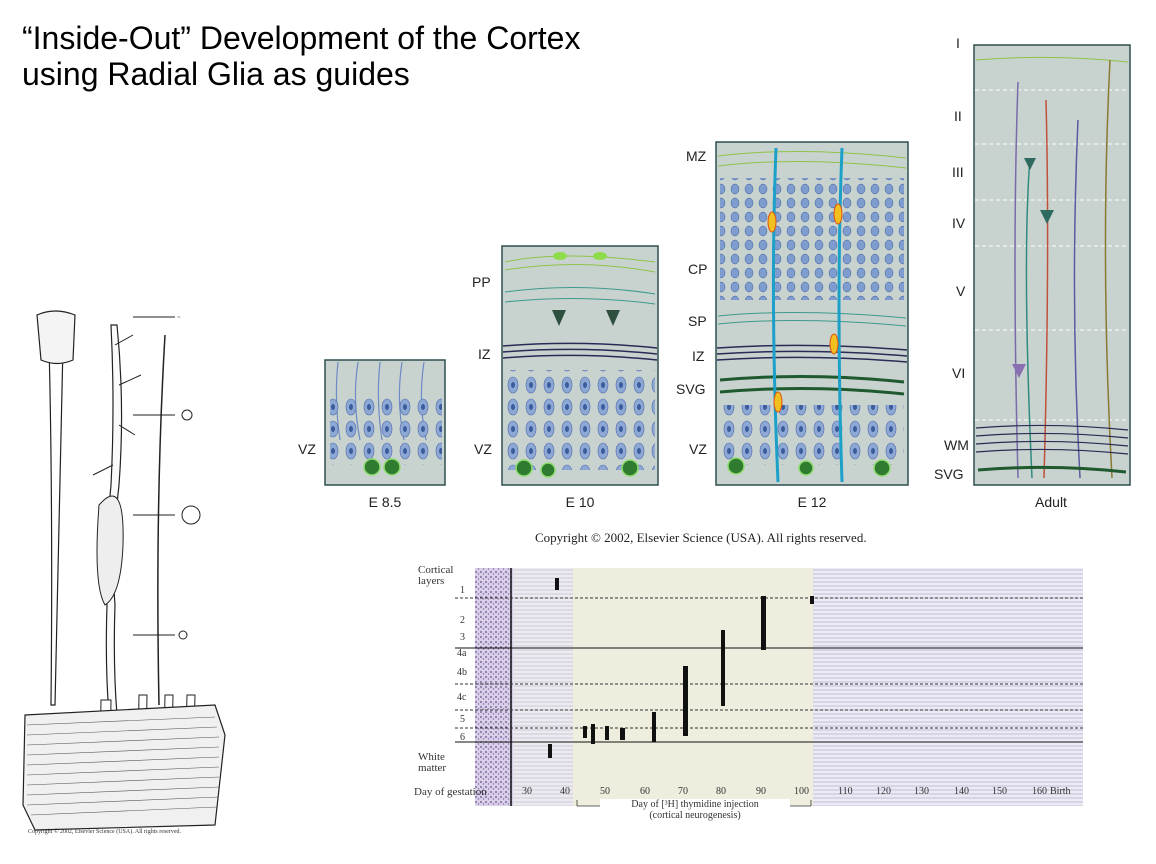 The width and height of the screenshot is (1156, 864). I want to click on tick-130: 130, so click(921, 791).